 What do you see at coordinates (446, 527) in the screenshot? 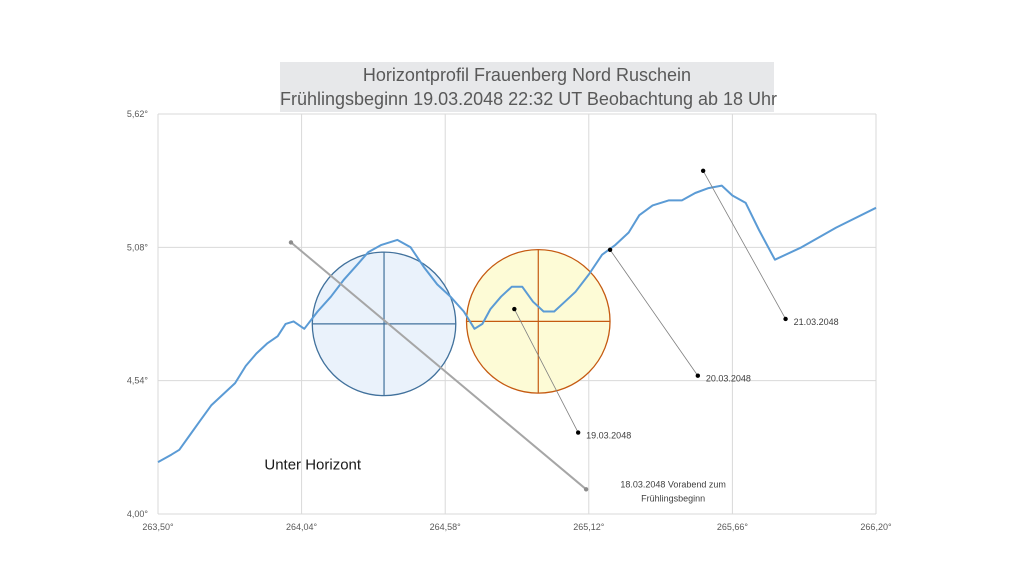
I see `x-tick-label: 264,58°` at bounding box center [446, 527].